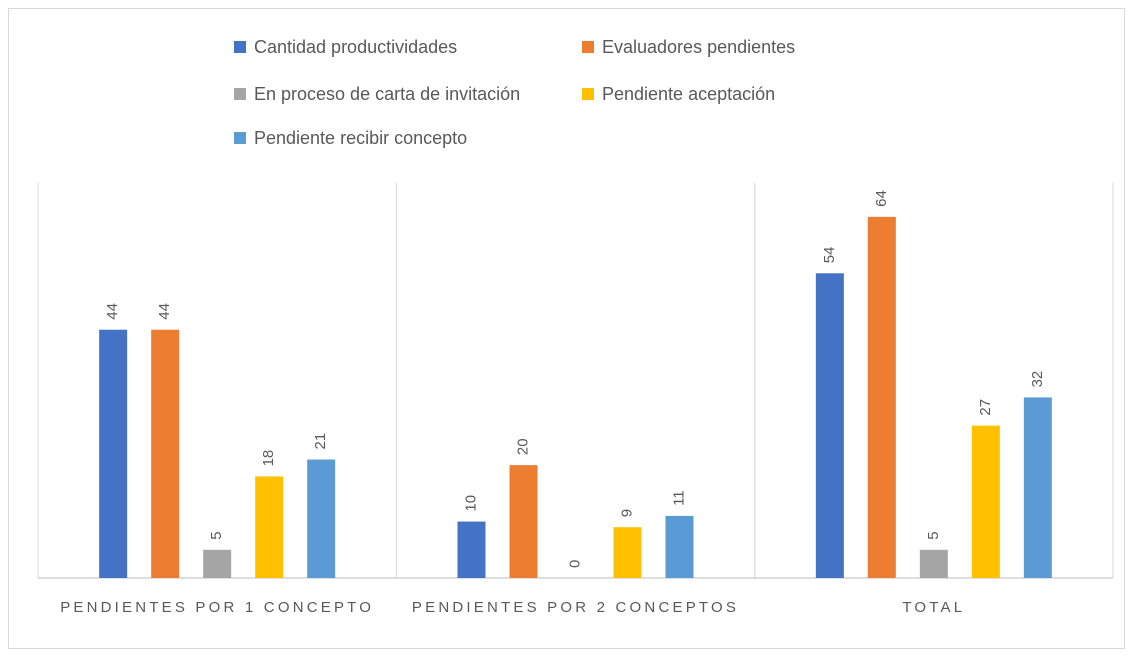 The height and width of the screenshot is (656, 1133). What do you see at coordinates (688, 94) in the screenshot?
I see `legend-label: Pendiente aceptación` at bounding box center [688, 94].